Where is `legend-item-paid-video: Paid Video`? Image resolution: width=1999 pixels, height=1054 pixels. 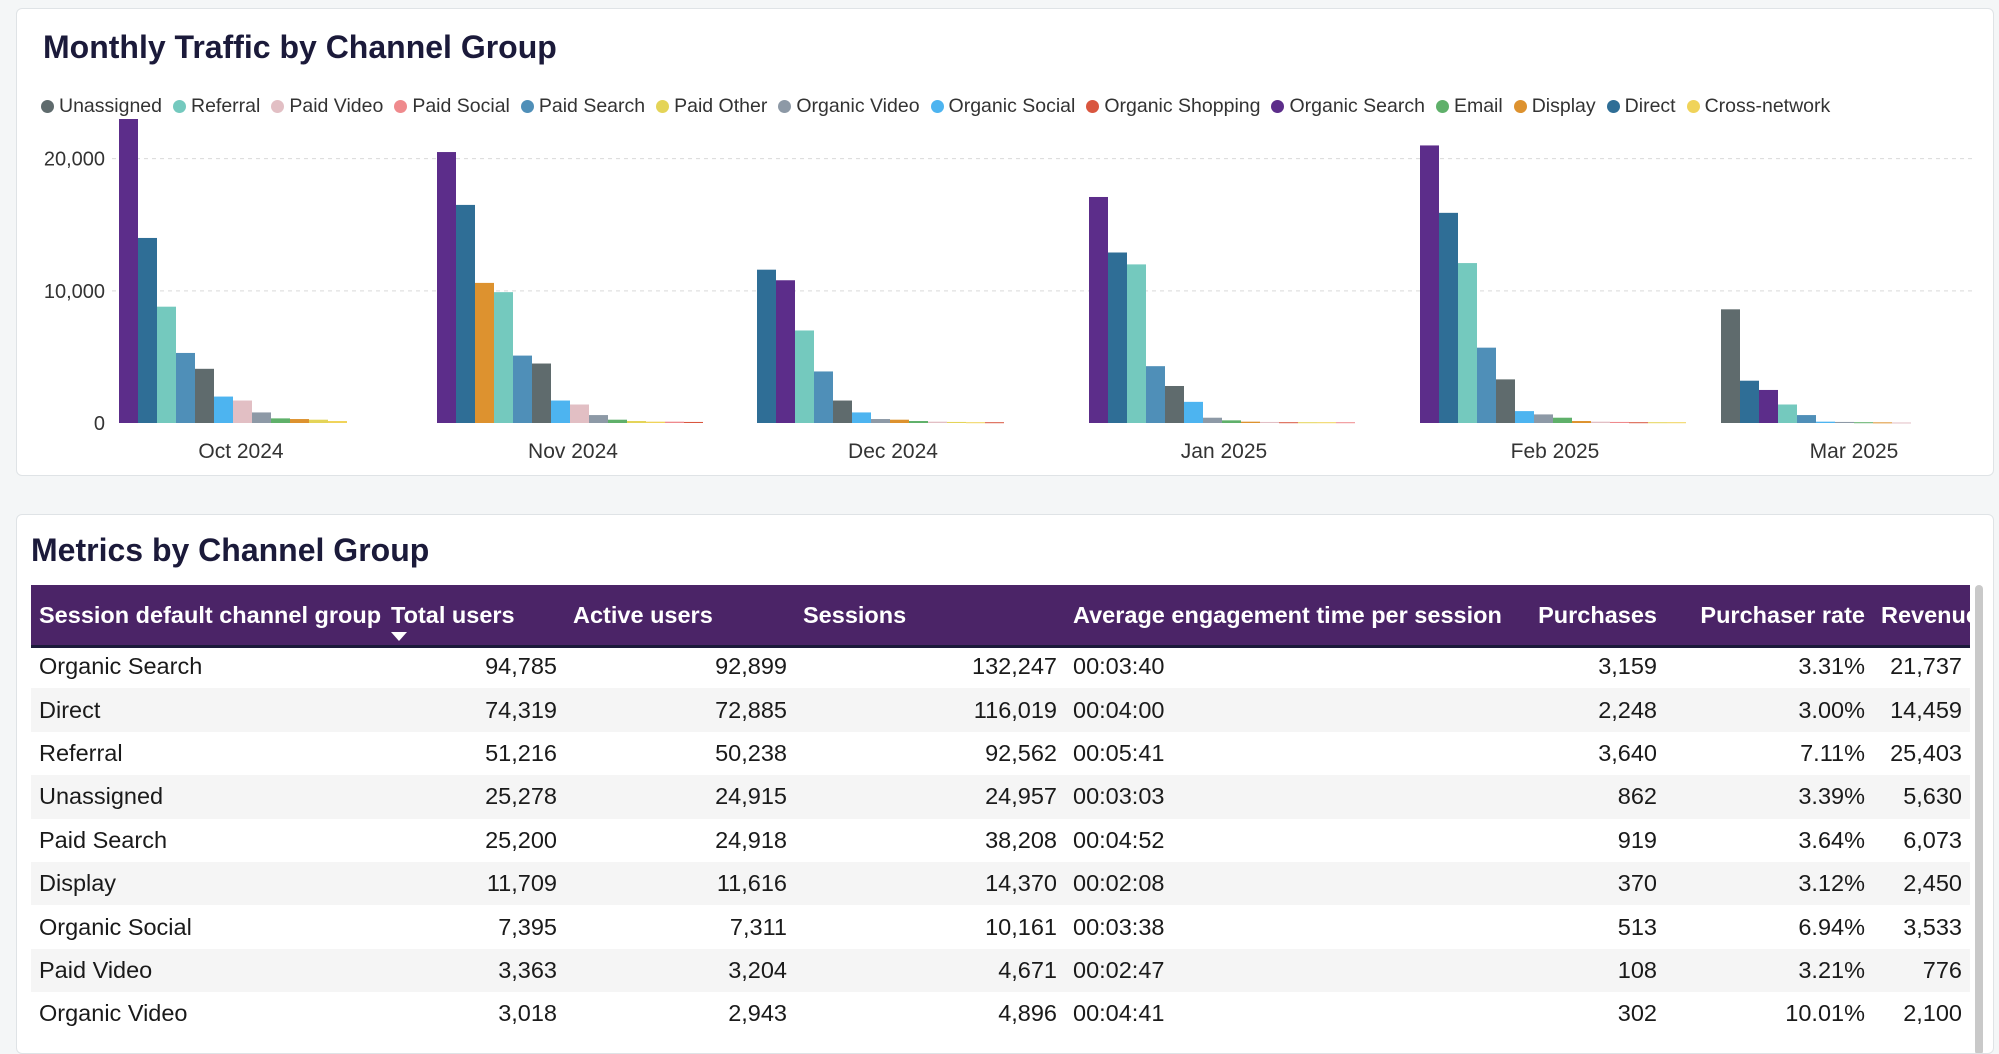 legend-item-paid-video: Paid Video is located at coordinates (327, 106).